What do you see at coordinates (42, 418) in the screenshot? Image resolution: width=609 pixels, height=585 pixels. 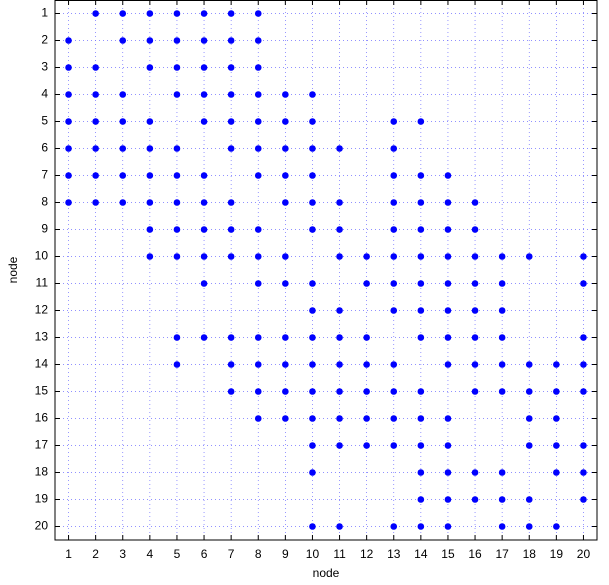 I see `y-tick-label: 16` at bounding box center [42, 418].